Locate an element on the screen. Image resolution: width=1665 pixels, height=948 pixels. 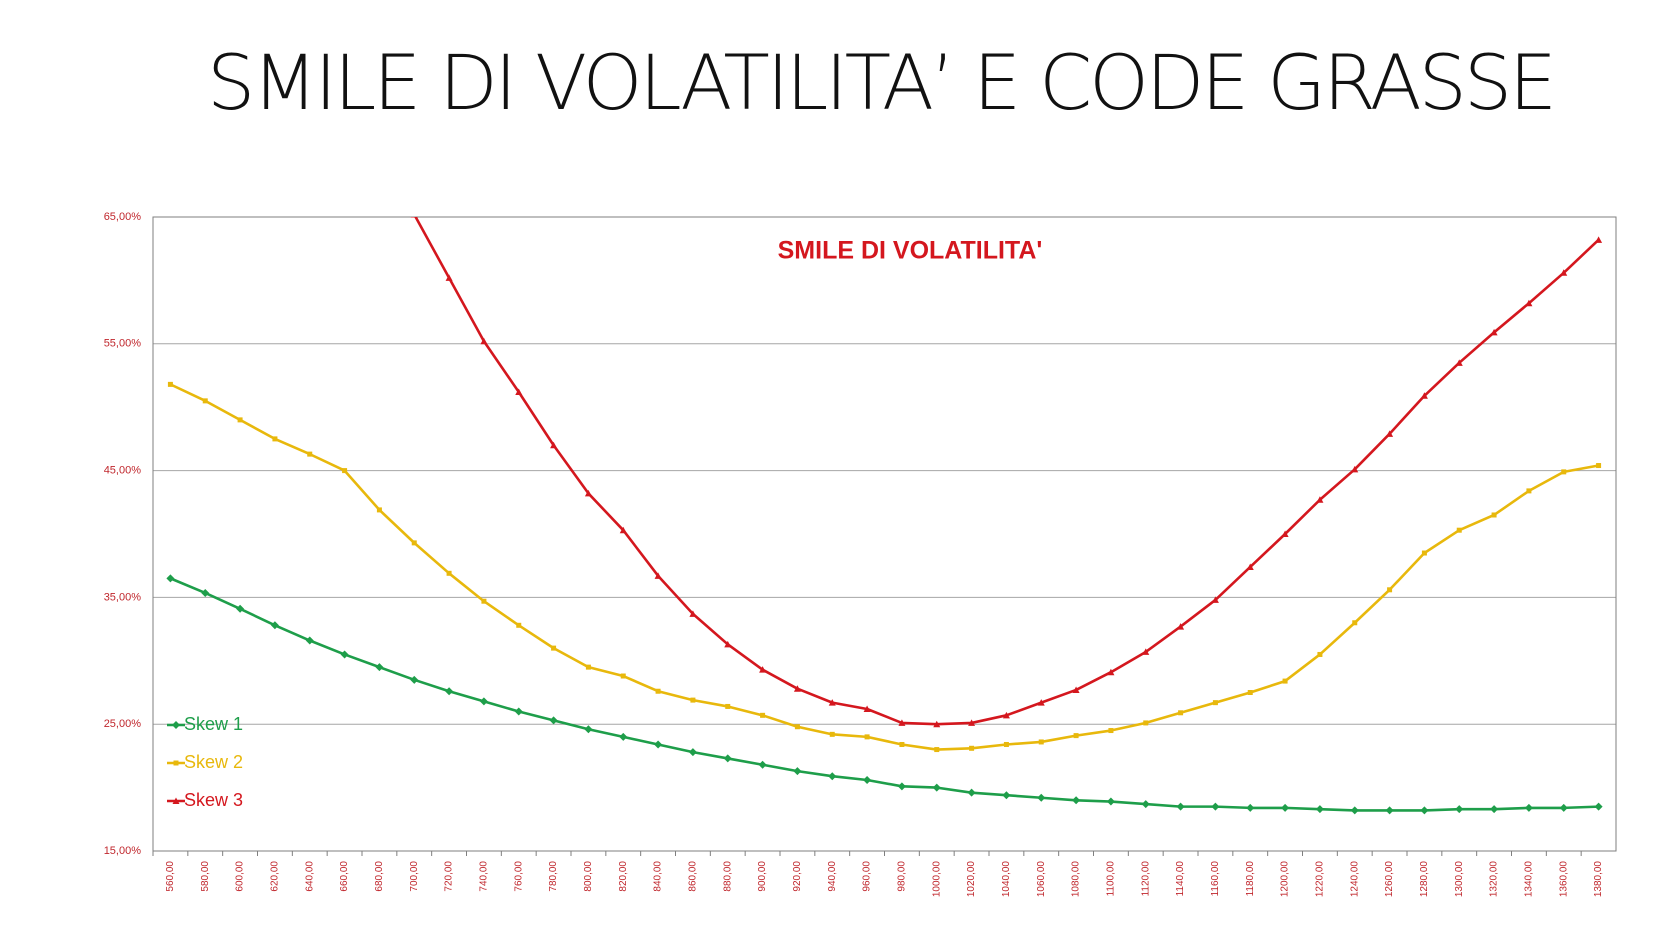
x-tick-label: 1340,00 is located at coordinates (1529, 879).